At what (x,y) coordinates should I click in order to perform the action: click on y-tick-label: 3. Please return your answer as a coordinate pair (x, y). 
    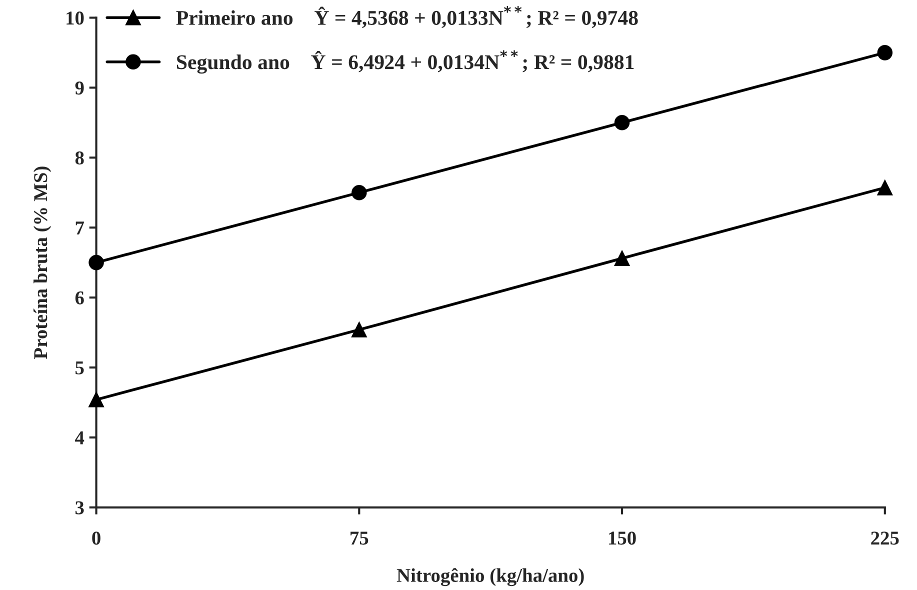
    Looking at the image, I should click on (79, 507).